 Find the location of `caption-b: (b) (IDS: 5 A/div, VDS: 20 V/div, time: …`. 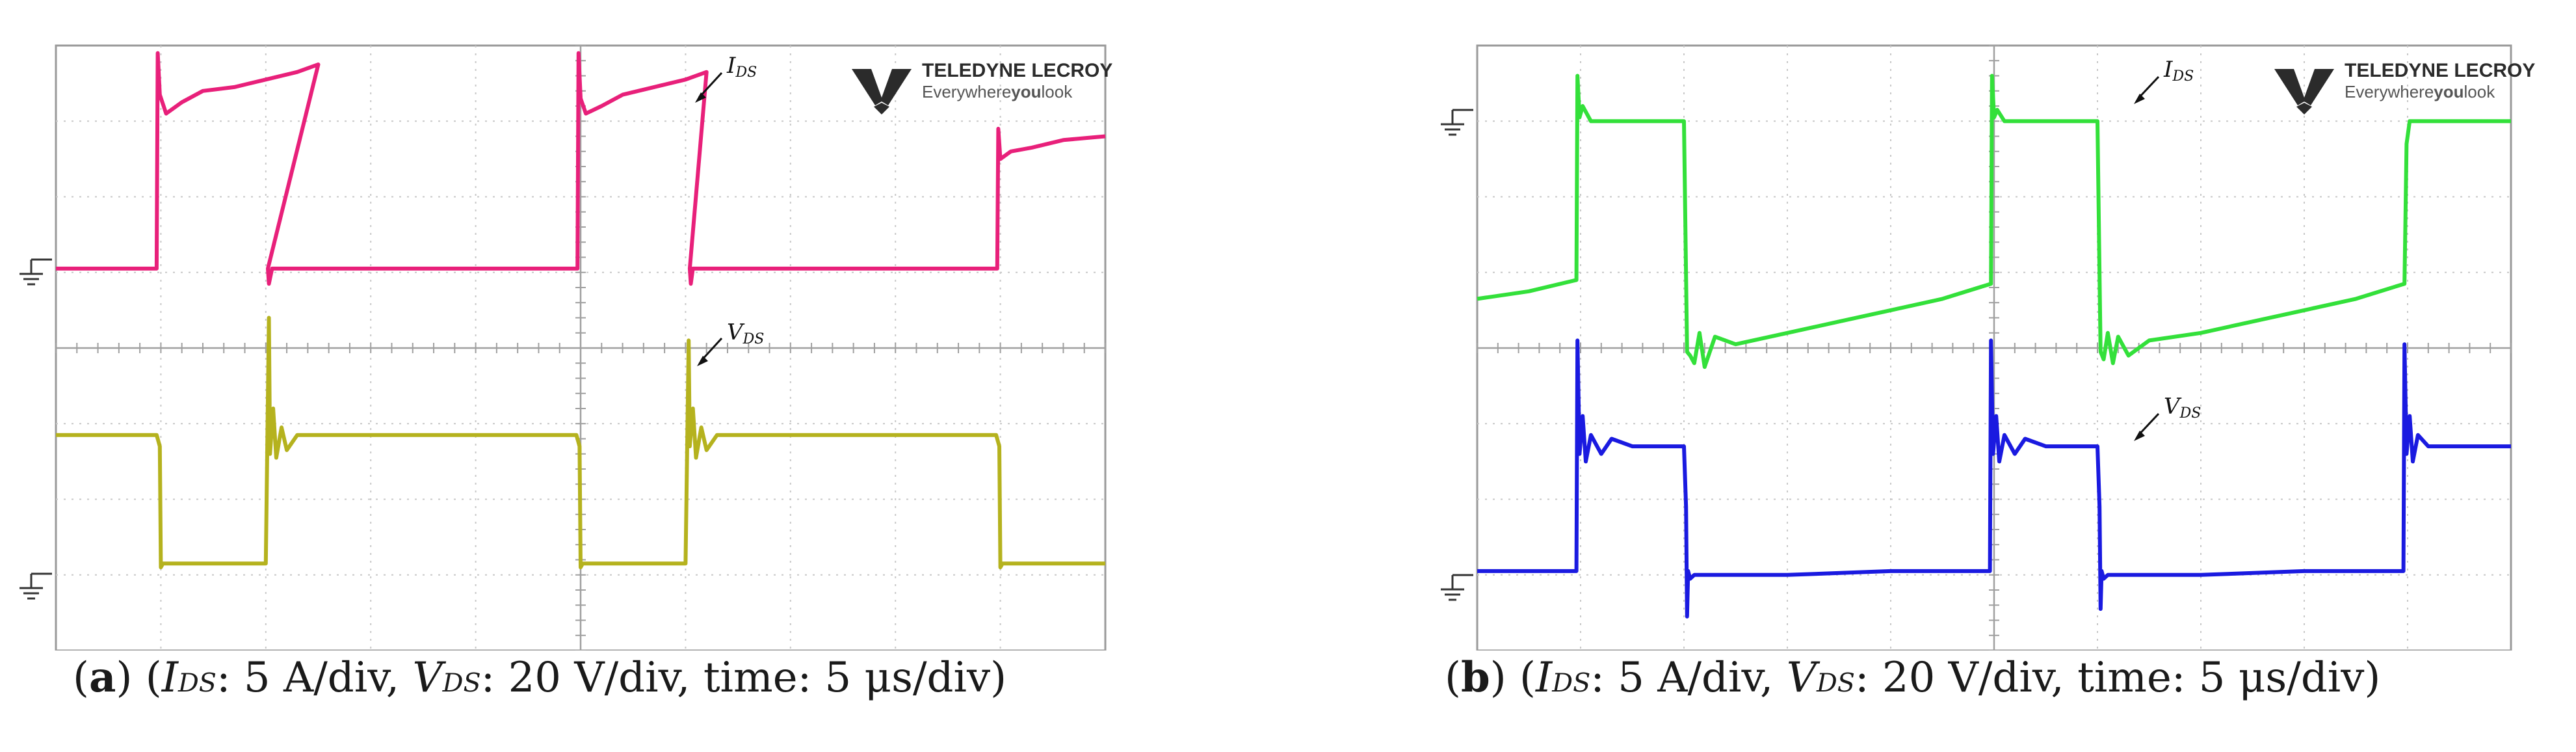

caption-b: (b) (IDS: 5 A/div, VDS: 20 V/div, time: … is located at coordinates (1913, 677).